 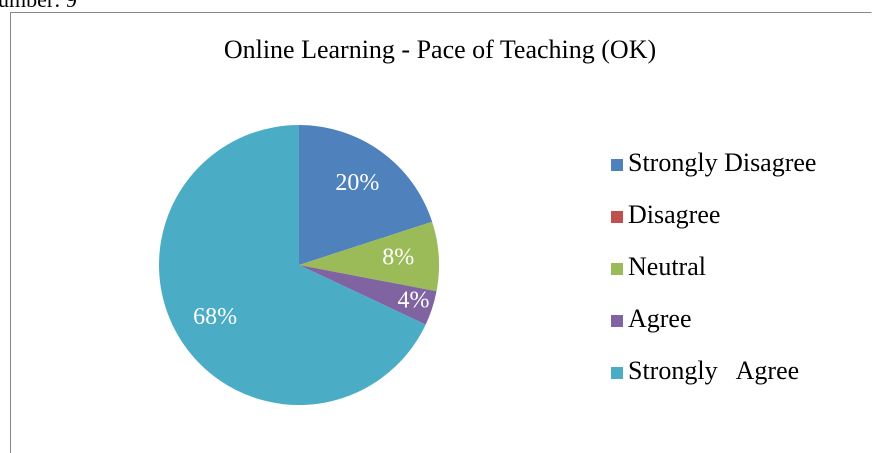 I want to click on legend-label: Strongly Agree, so click(x=713, y=370).